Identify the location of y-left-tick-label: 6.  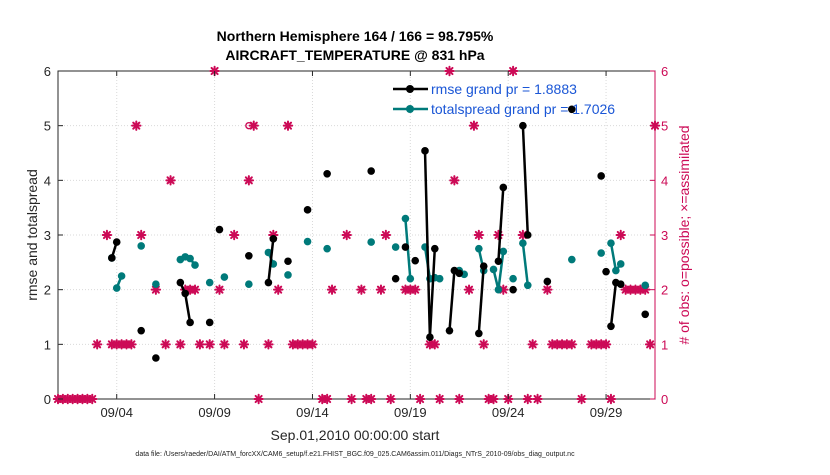
(47, 71).